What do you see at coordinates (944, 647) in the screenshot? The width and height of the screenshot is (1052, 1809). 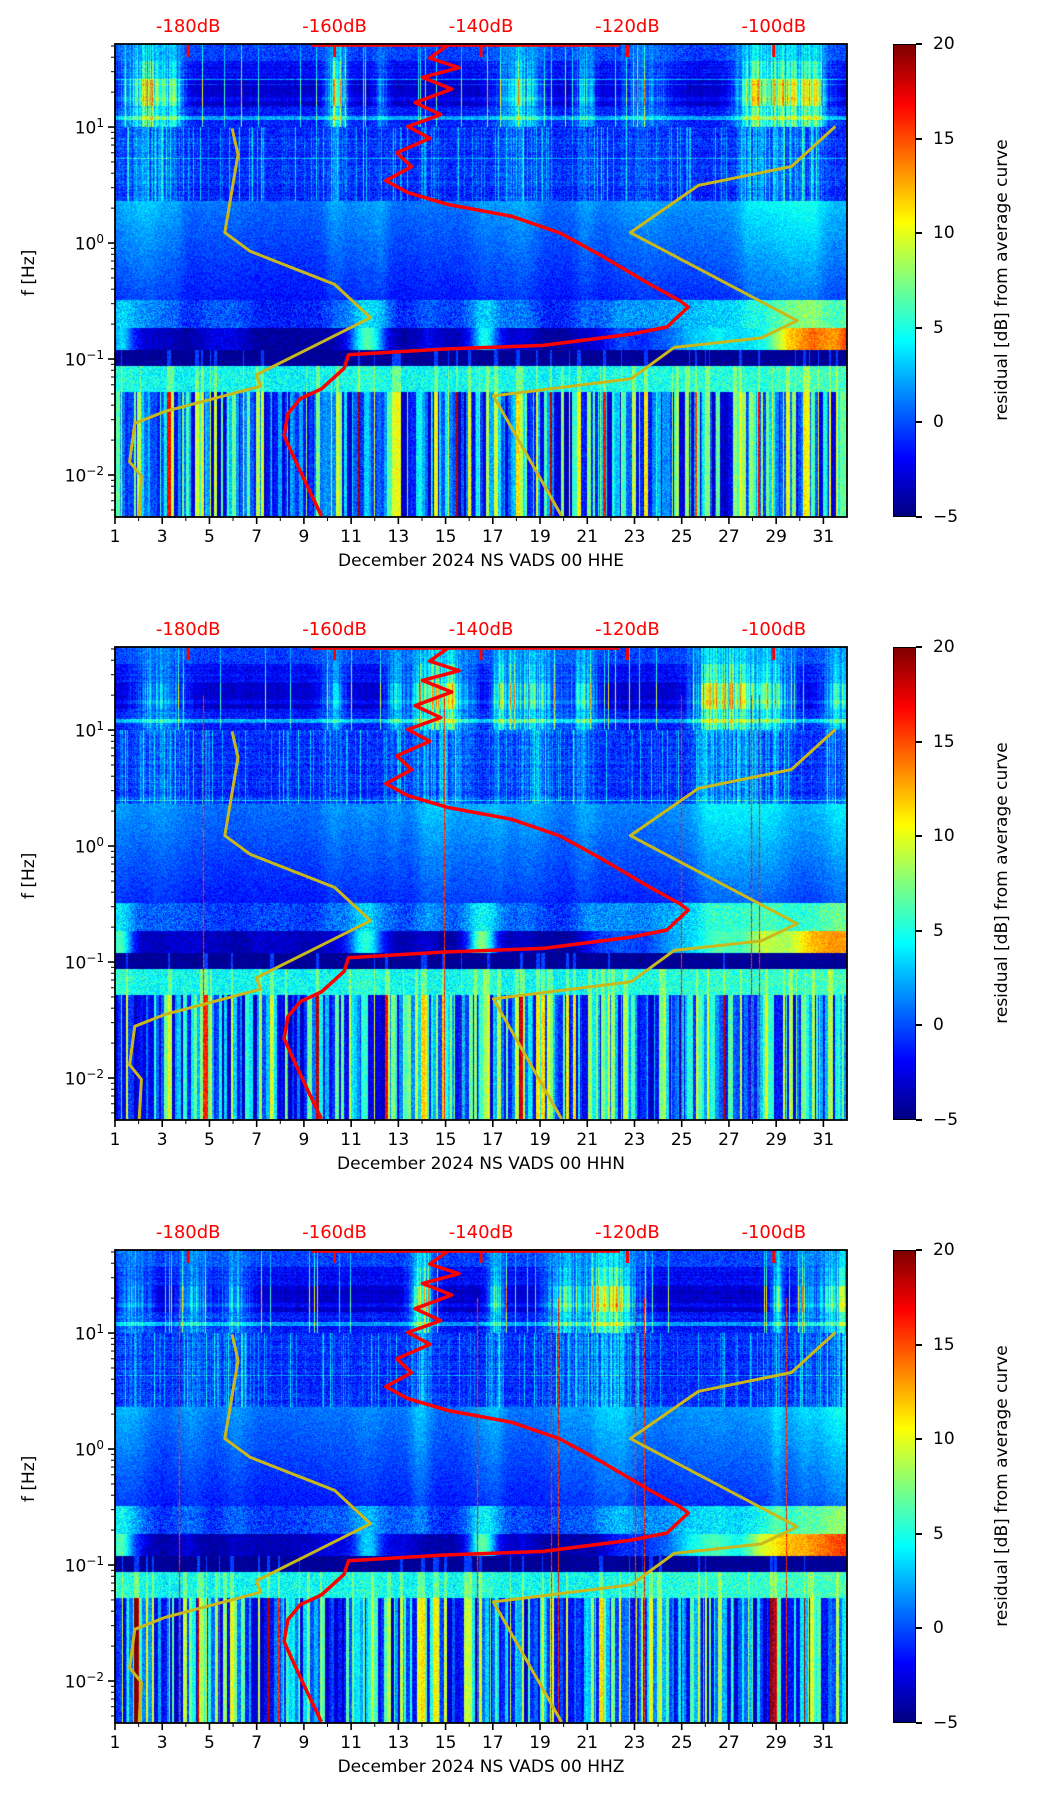 I see `colorbar-tick-label: 20` at bounding box center [944, 647].